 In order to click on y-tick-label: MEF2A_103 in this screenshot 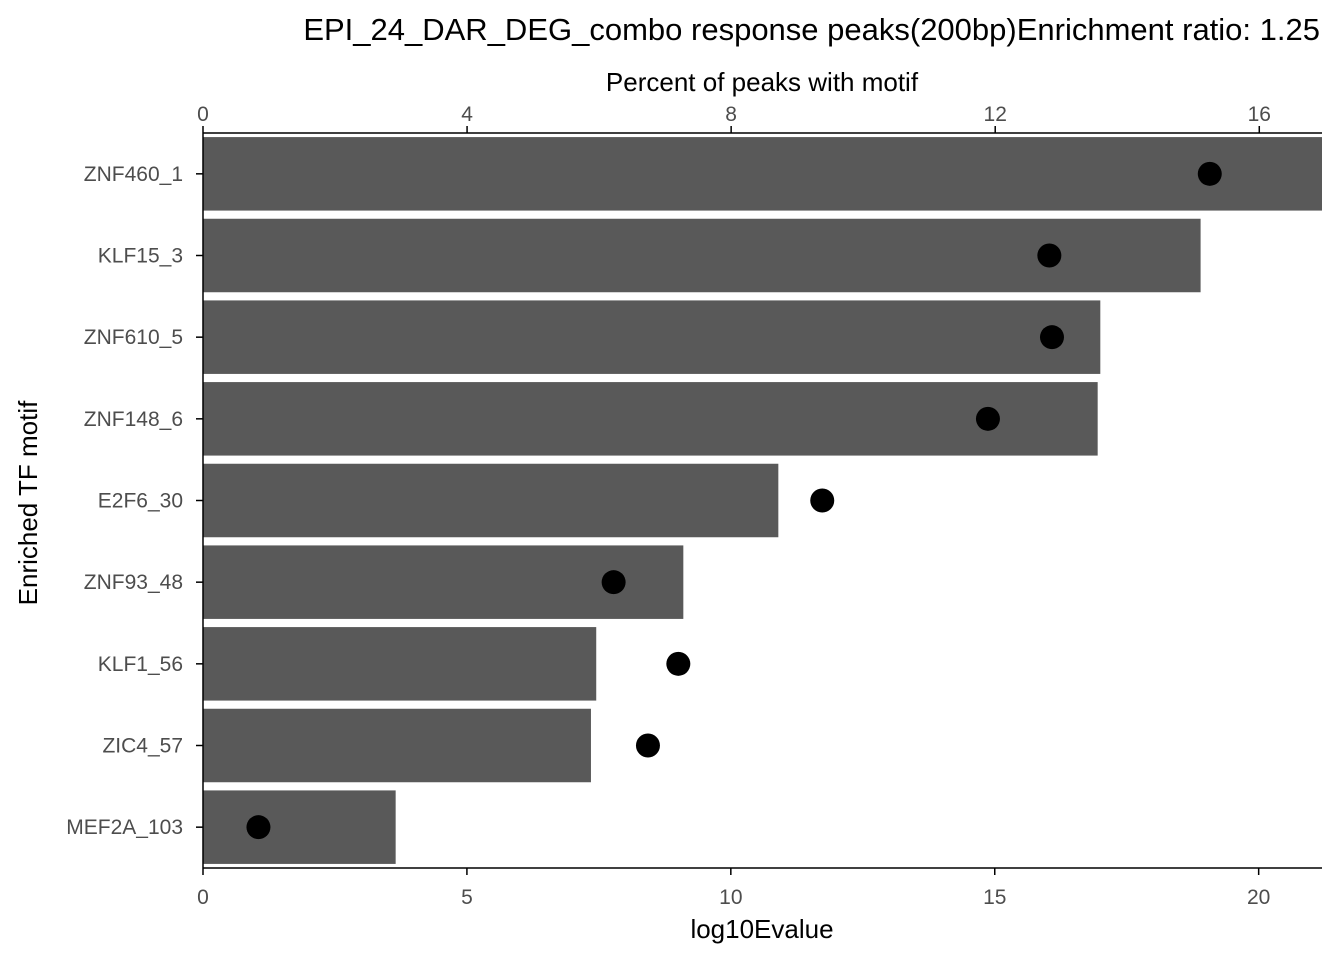, I will do `click(124, 827)`.